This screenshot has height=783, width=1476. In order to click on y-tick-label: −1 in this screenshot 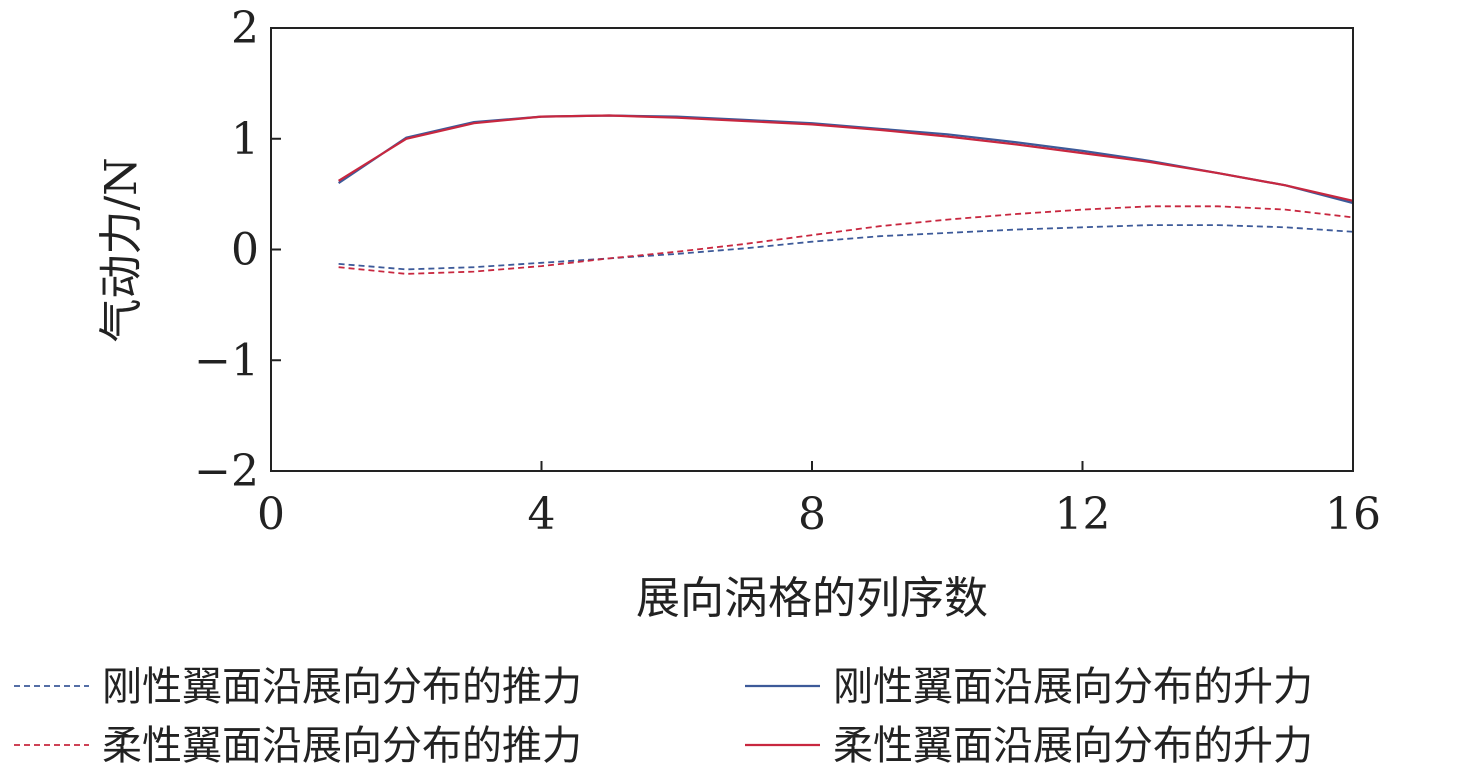, I will do `click(226, 360)`.